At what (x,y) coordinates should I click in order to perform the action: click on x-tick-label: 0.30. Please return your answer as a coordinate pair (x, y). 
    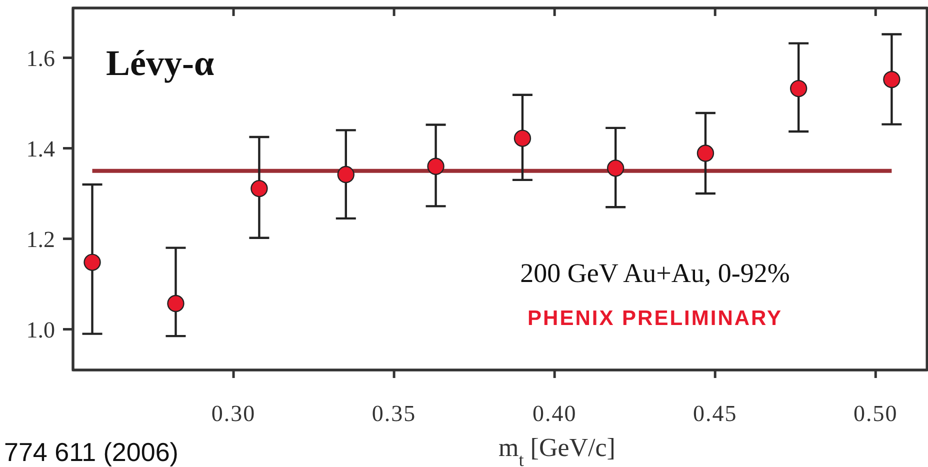
    Looking at the image, I should click on (233, 413).